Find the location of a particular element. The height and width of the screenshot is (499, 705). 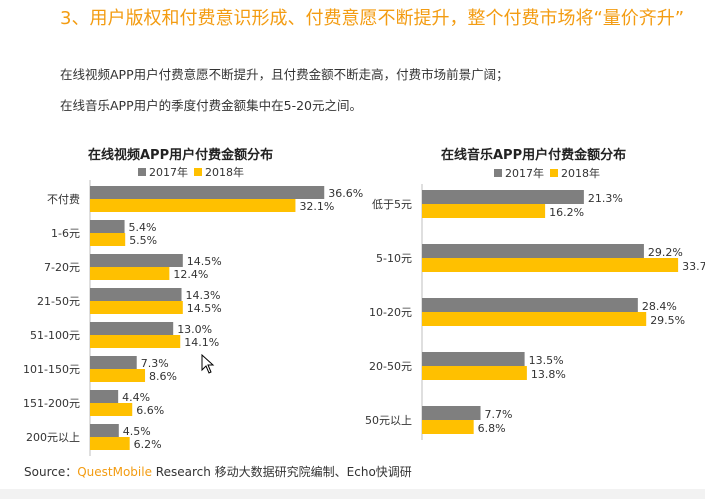

video-chart-legend: 2017年 2018年 is located at coordinates (194, 172).